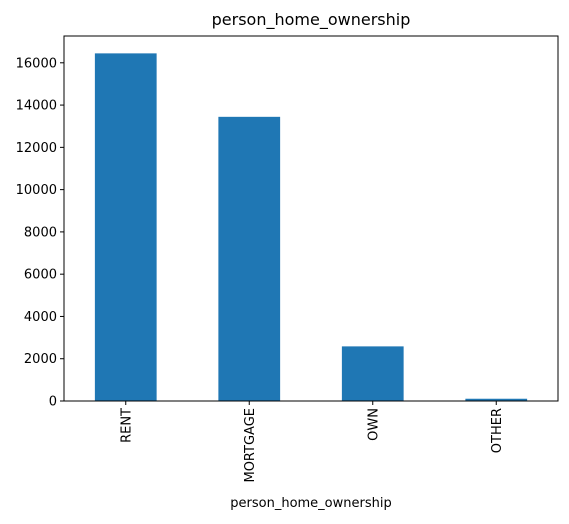 This screenshot has height=524, width=569. What do you see at coordinates (311, 20) in the screenshot?
I see `chart-title: person_home_ownership` at bounding box center [311, 20].